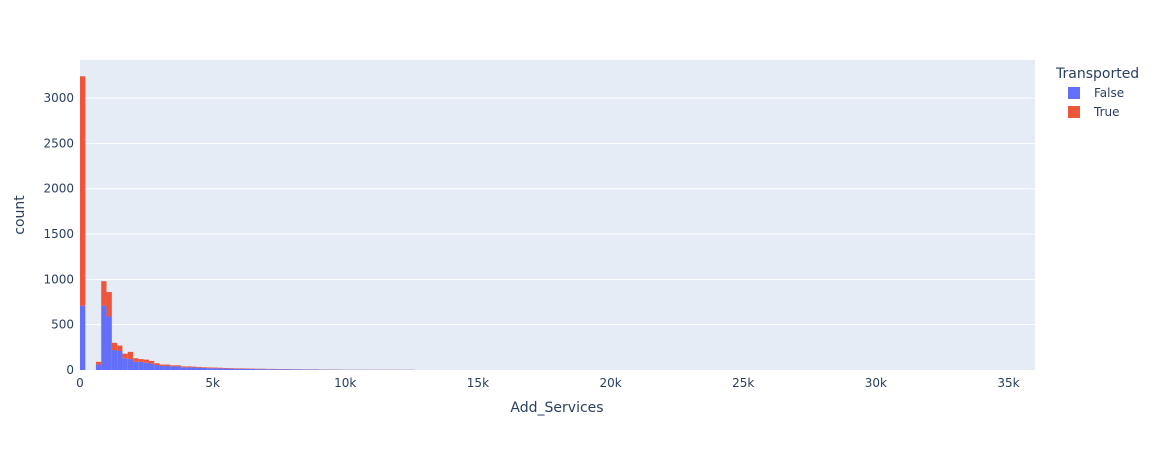 The width and height of the screenshot is (1154, 454). I want to click on x-tick-label: 10k, so click(345, 383).